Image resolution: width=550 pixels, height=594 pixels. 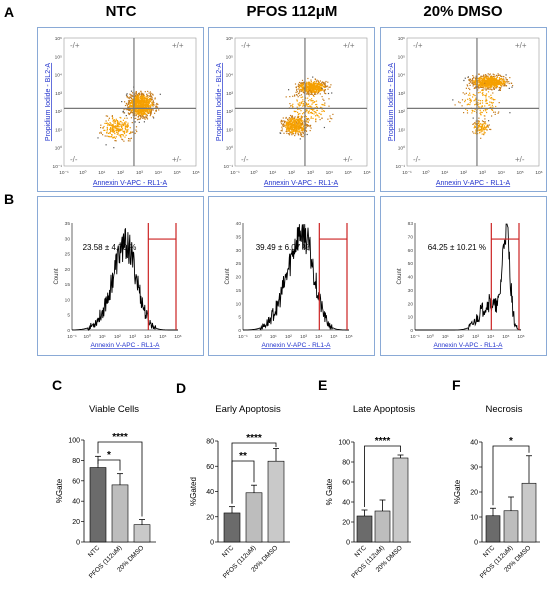 I want to click on panel-label-b: B, so click(x=9, y=199).